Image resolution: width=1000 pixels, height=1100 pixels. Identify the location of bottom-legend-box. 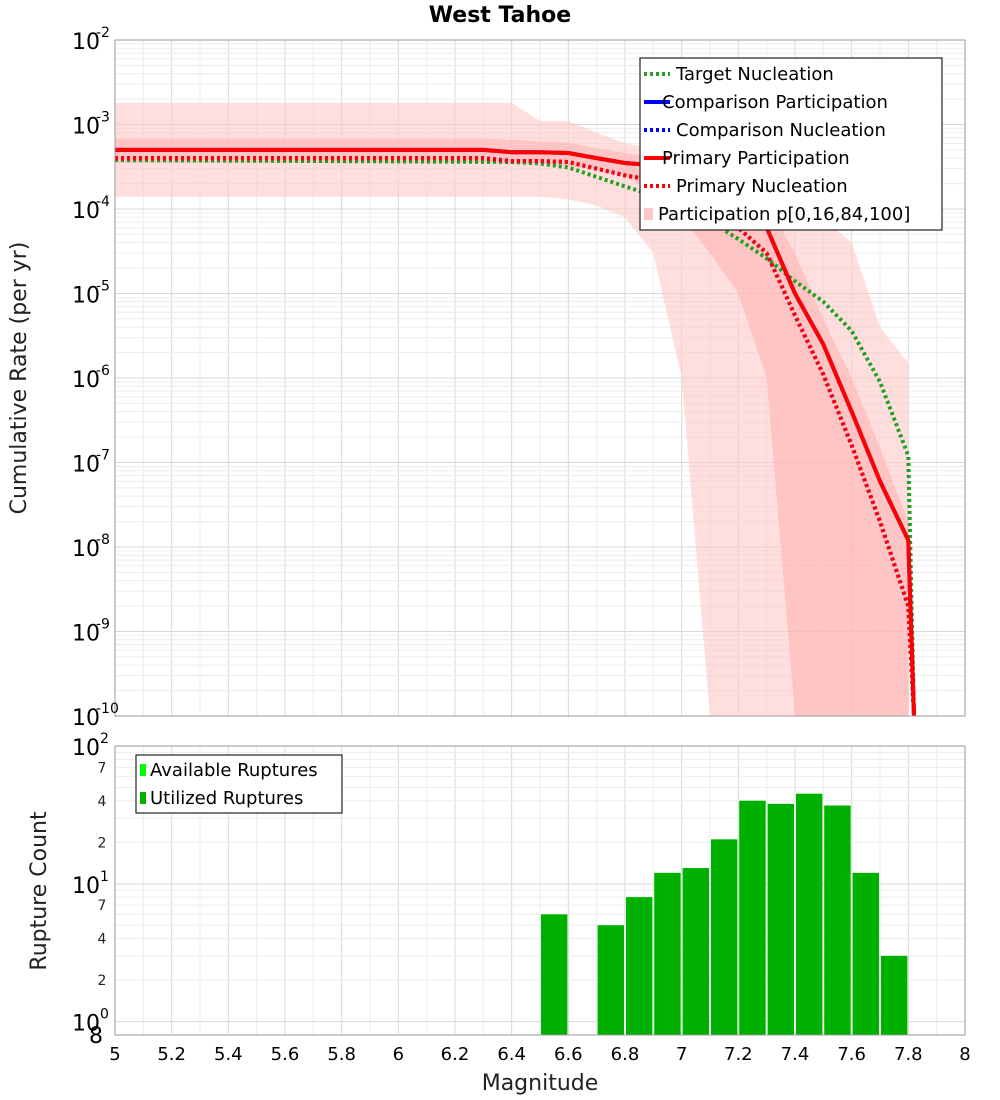
(239, 784).